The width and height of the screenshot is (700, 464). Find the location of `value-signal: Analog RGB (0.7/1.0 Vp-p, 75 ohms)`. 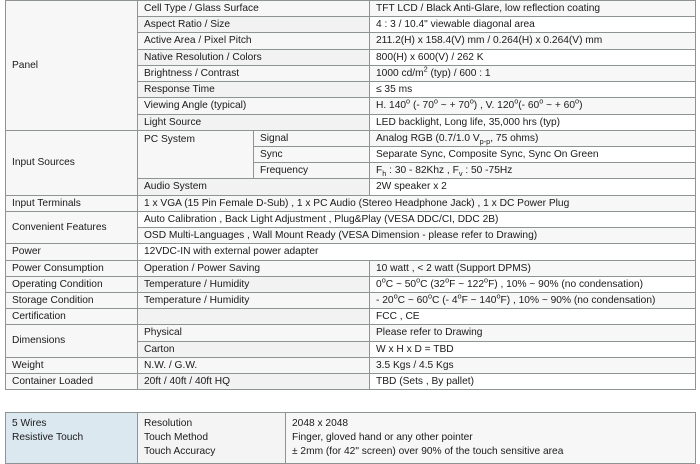

value-signal: Analog RGB (0.7/1.0 Vp-p, 75 ohms) is located at coordinates (533, 138).